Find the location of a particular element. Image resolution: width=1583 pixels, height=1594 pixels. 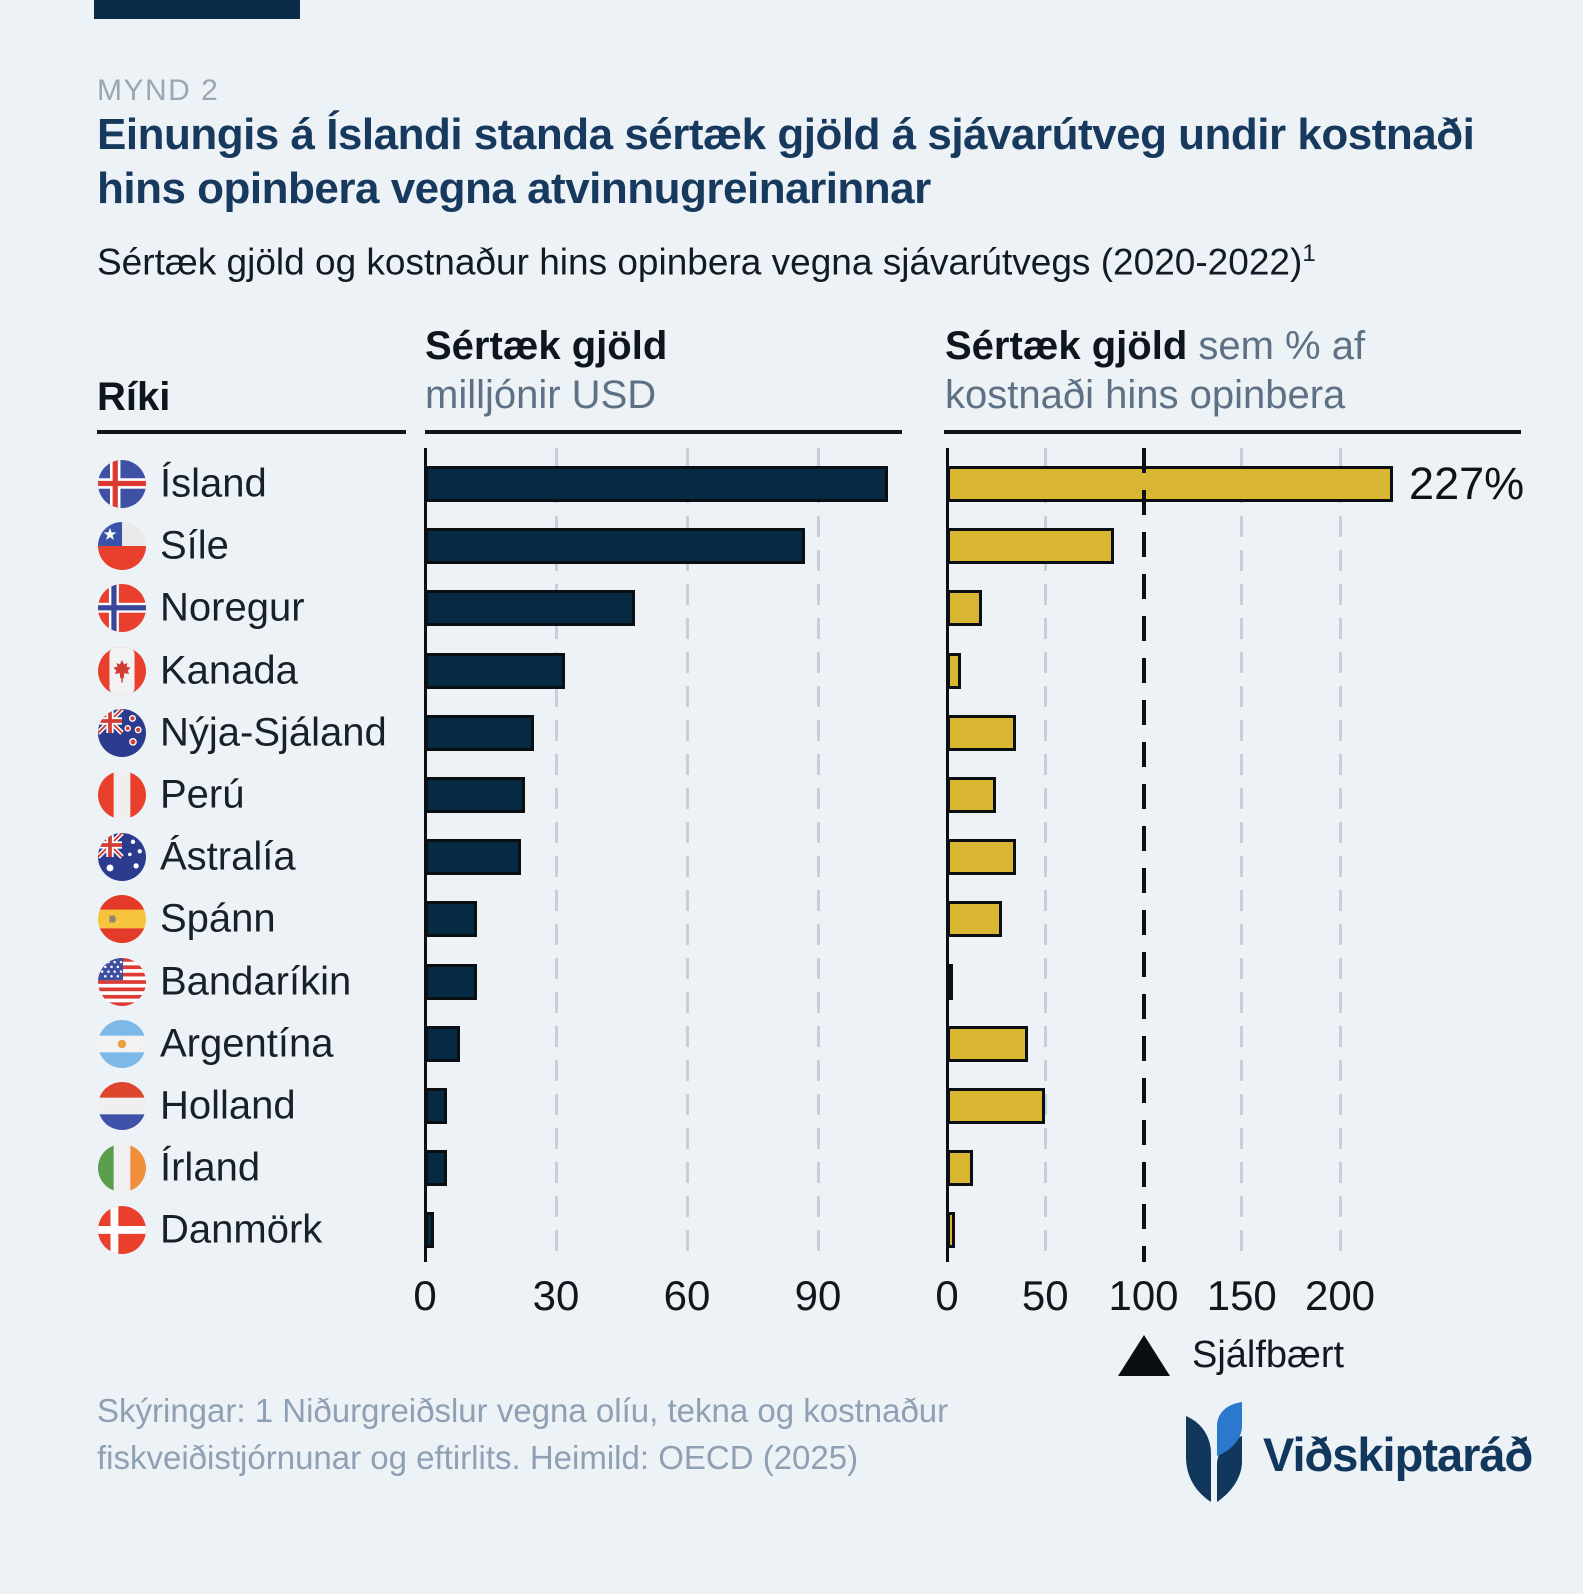

country-label: Danmörk is located at coordinates (241, 1229).